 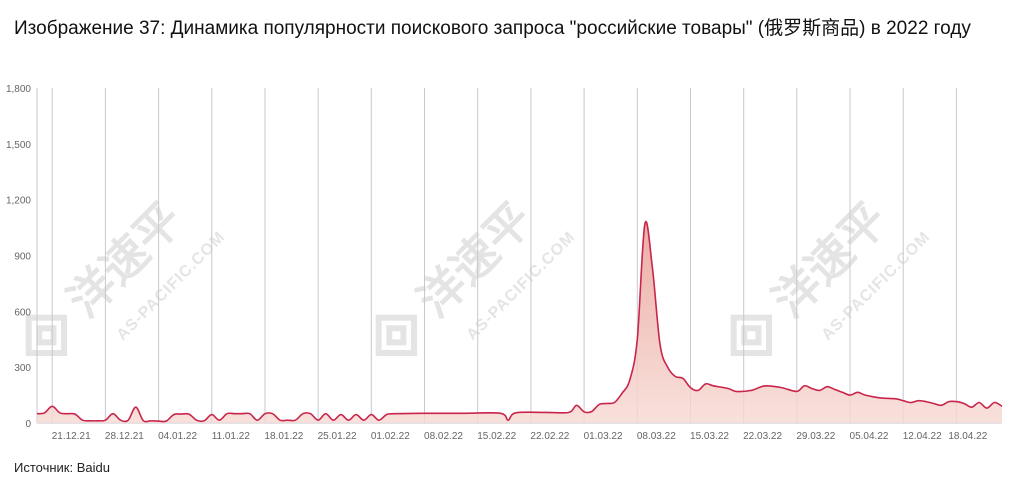 What do you see at coordinates (656, 436) in the screenshot?
I see `x-tick-label: 08.03.22` at bounding box center [656, 436].